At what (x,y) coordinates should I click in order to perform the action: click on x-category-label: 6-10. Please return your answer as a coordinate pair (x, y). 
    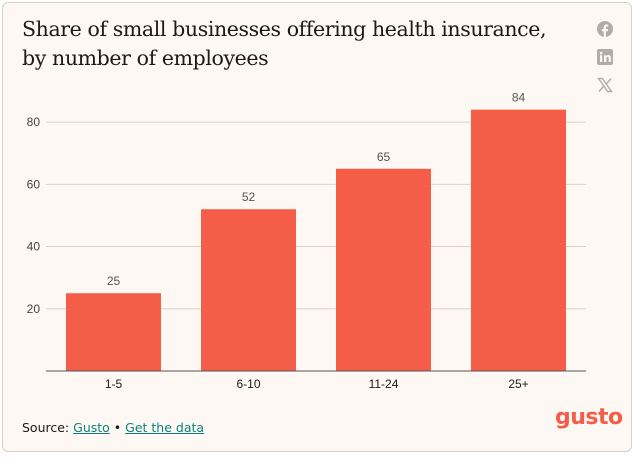
    Looking at the image, I should click on (248, 384).